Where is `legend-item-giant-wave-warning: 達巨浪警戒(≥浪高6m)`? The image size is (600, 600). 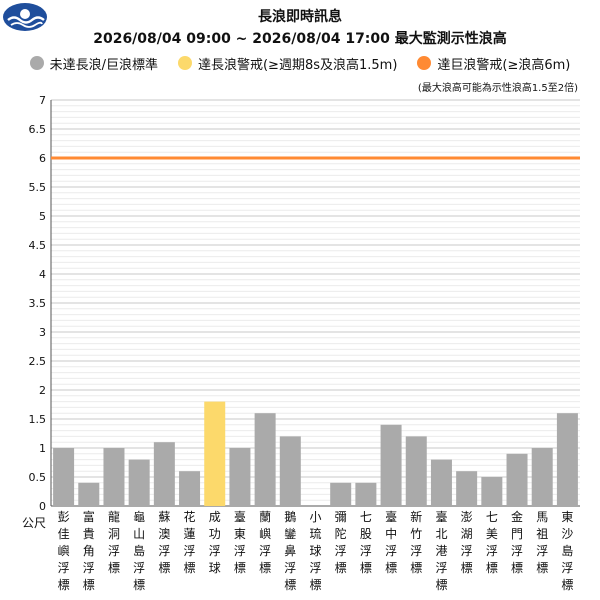 legend-item-giant-wave-warning: 達巨浪警戒(≥浪高6m) is located at coordinates (493, 63).